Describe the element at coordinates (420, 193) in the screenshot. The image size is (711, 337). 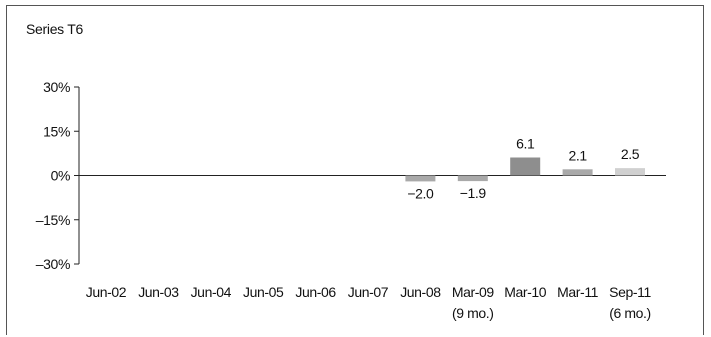
I see `data-label: −2.0` at that location.